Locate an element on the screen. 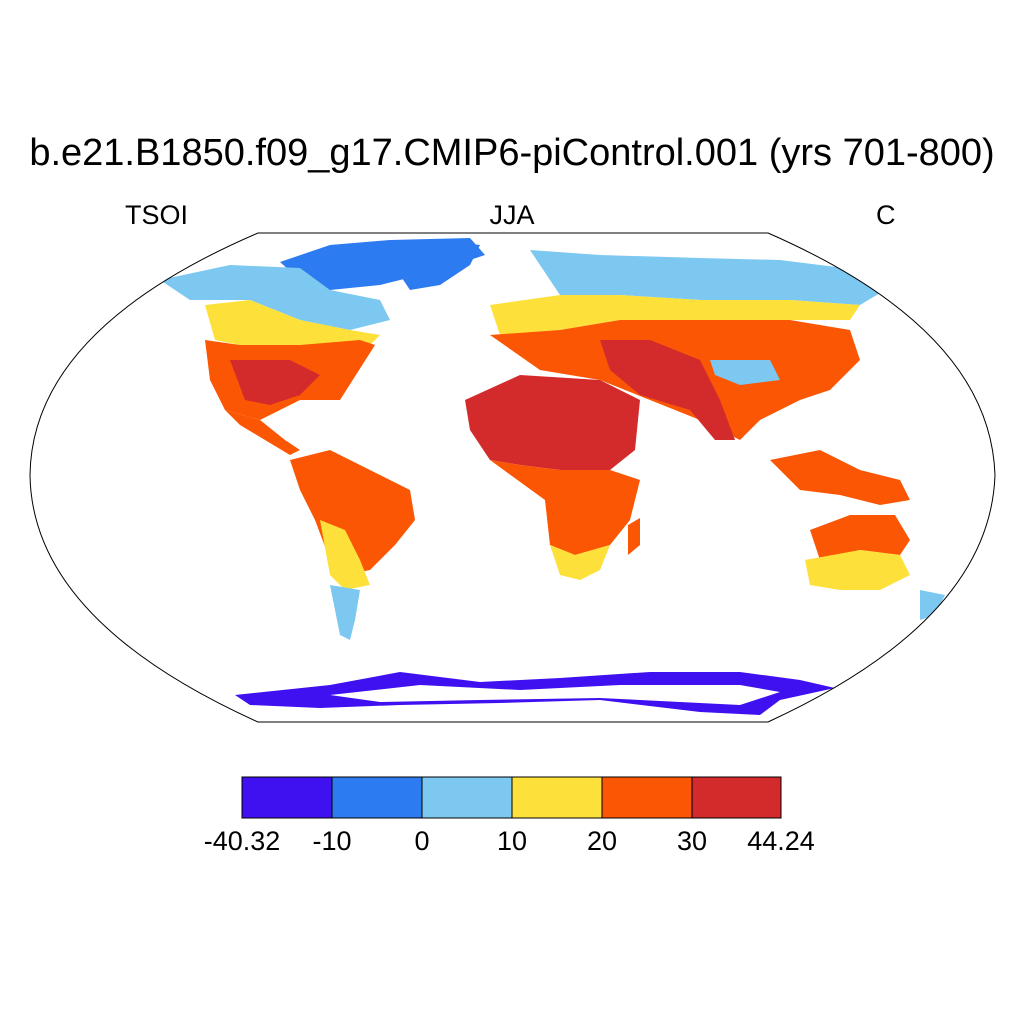  central-america is located at coordinates (262, 432).